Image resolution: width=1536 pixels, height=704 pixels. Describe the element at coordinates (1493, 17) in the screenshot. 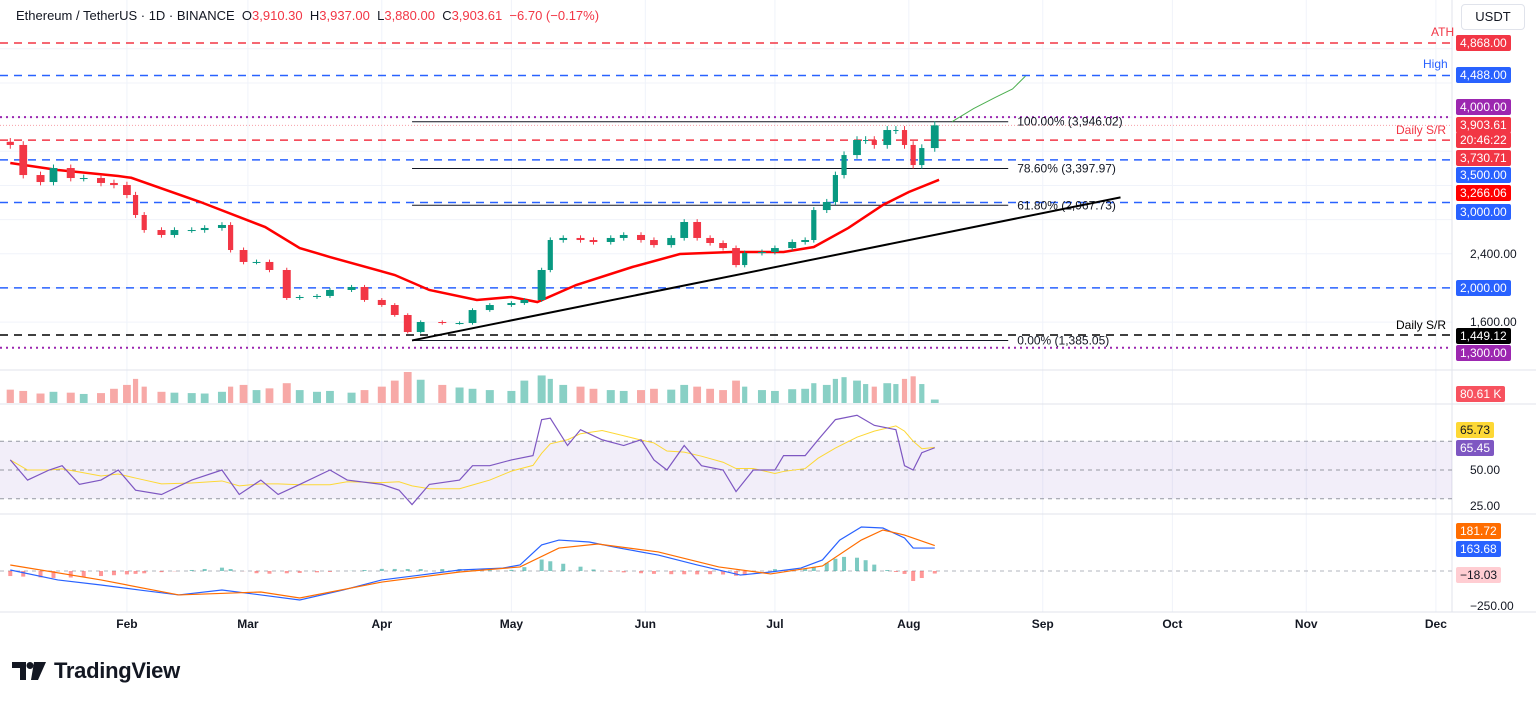

I see `currency-button: USDT` at that location.